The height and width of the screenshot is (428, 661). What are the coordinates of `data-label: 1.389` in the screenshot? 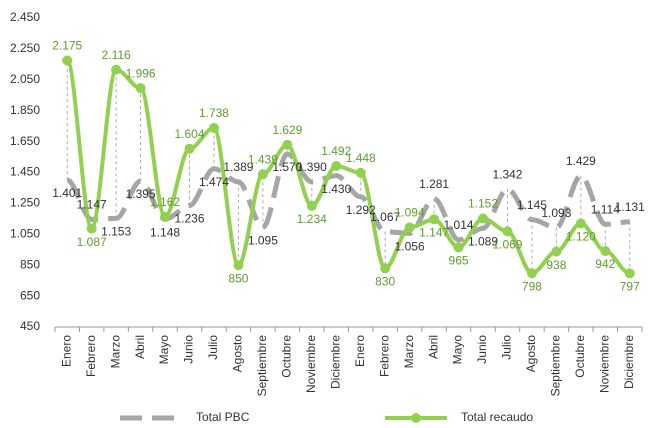 It's located at (238, 167).